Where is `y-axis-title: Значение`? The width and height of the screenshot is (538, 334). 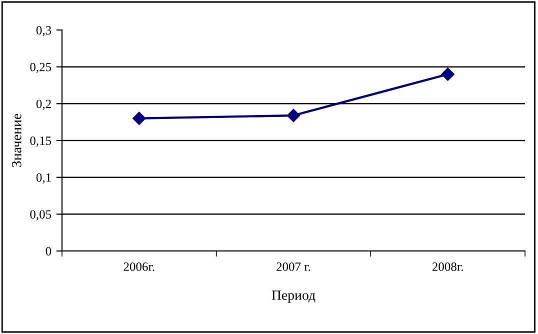 y-axis-title: Значение is located at coordinates (17, 140).